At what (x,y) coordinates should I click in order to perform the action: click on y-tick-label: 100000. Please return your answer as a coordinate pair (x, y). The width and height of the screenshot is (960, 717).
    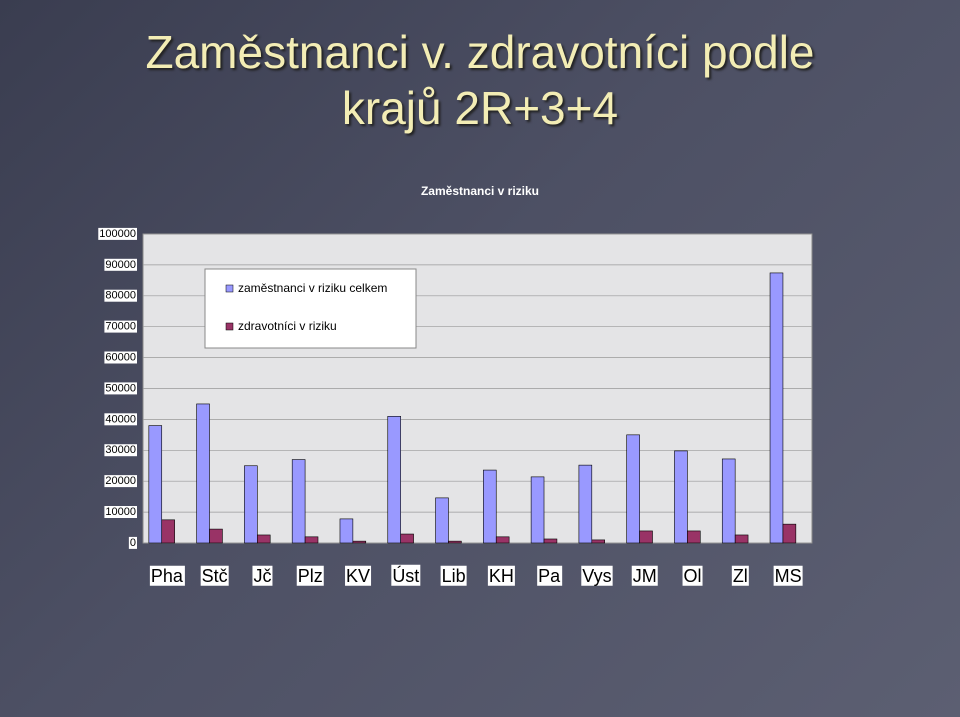
    Looking at the image, I should click on (117, 234).